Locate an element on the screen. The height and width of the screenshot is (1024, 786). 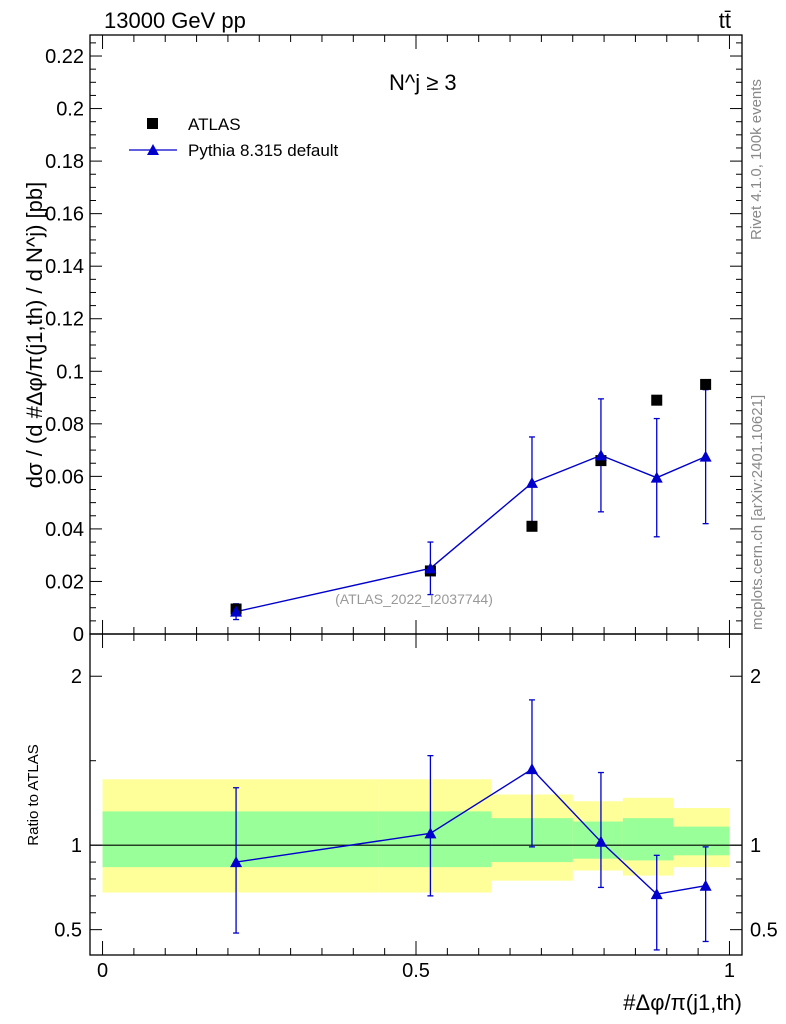
ratio-y-tick-label: 0.5 is located at coordinates (68, 931).